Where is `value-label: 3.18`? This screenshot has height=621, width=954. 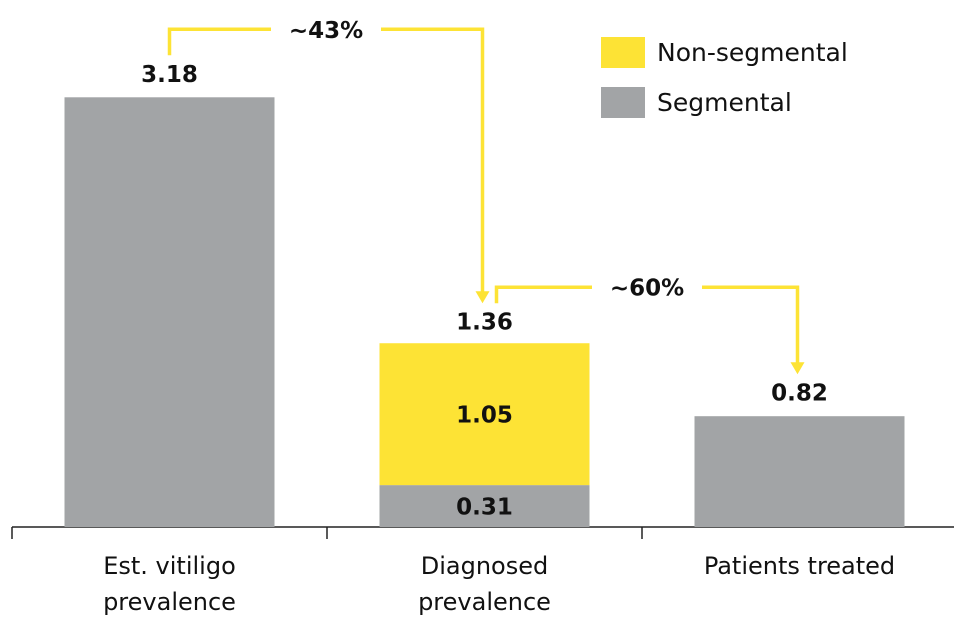
value-label: 3.18 is located at coordinates (169, 75).